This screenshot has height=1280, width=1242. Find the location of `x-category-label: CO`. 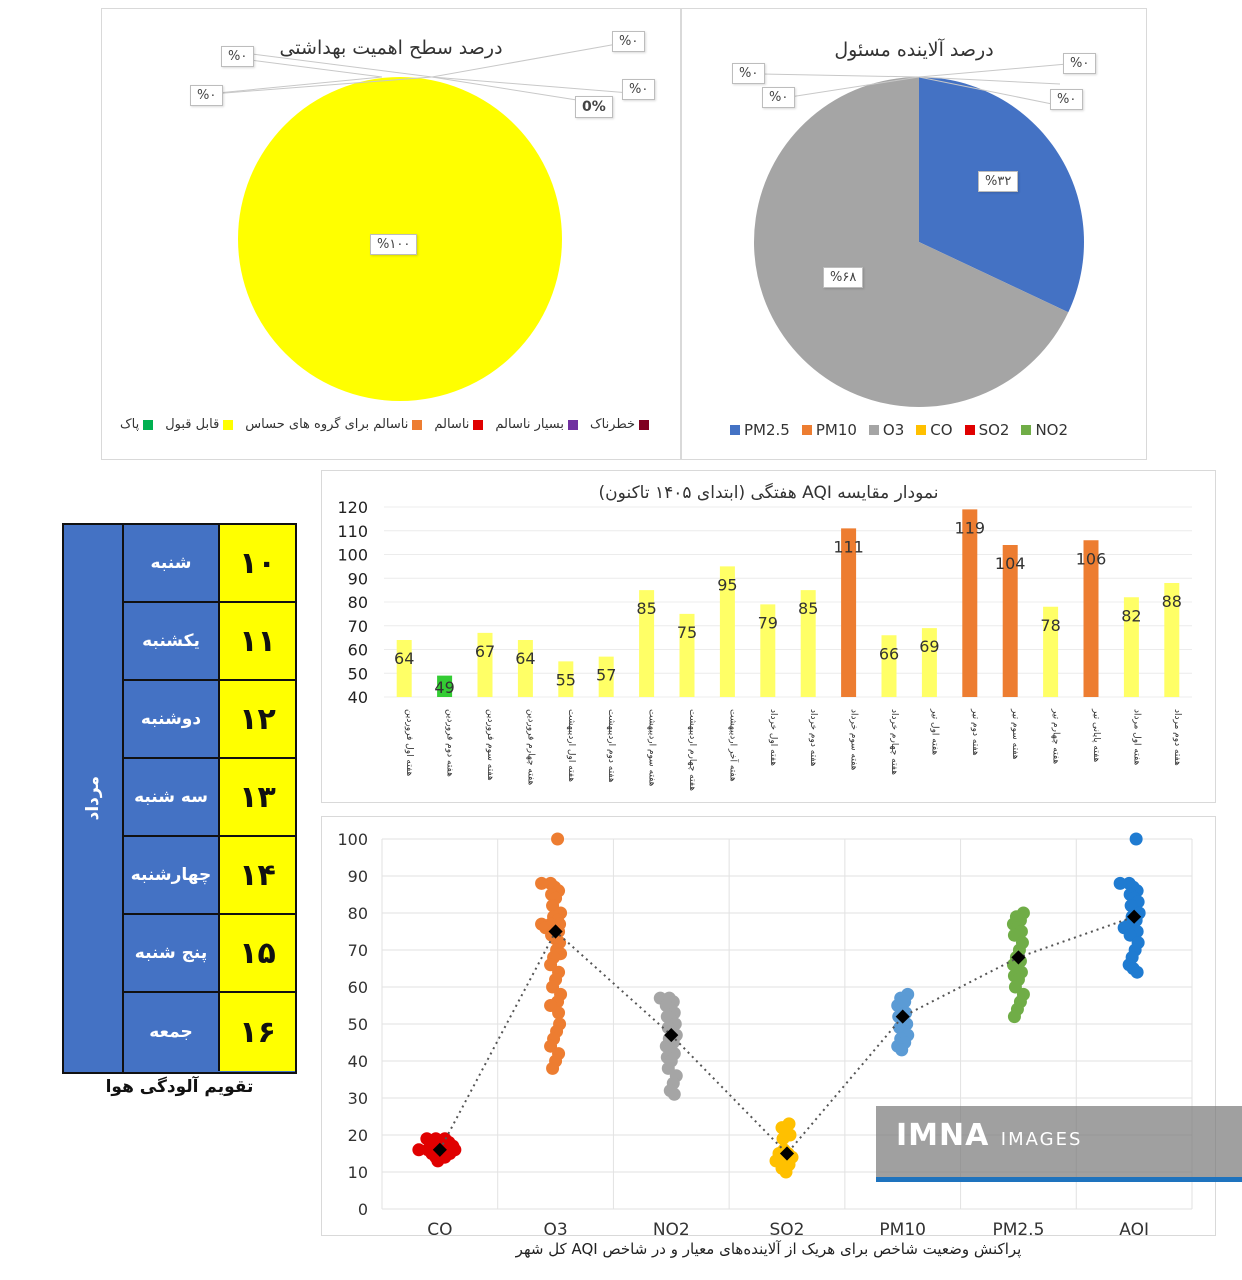

x-category-label: CO is located at coordinates (439, 1227).